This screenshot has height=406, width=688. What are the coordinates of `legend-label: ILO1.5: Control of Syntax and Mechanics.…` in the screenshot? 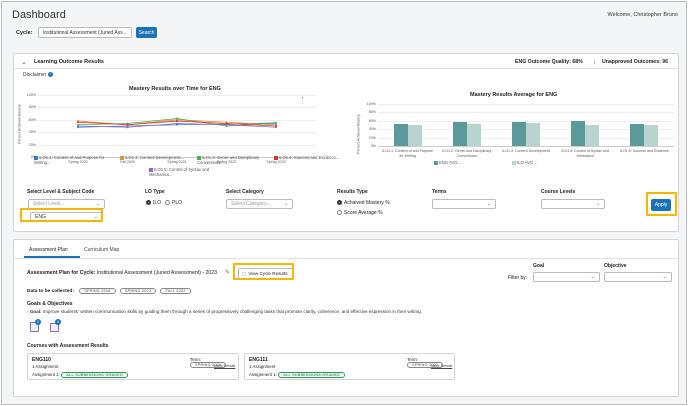 It's located at (179, 172).